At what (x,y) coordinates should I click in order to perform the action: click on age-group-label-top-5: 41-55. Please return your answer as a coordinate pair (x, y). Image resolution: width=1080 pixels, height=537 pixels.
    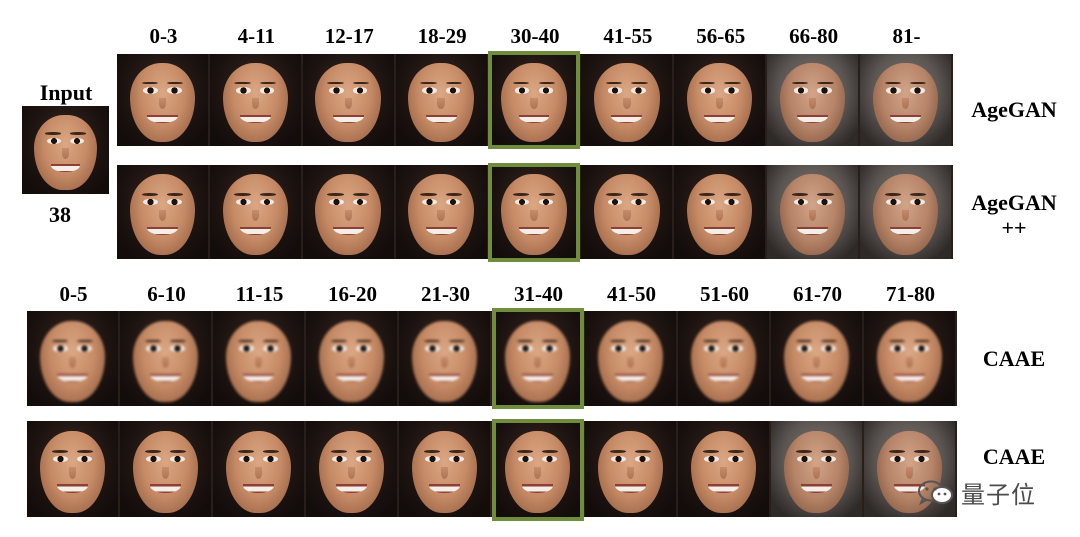
    Looking at the image, I should click on (628, 36).